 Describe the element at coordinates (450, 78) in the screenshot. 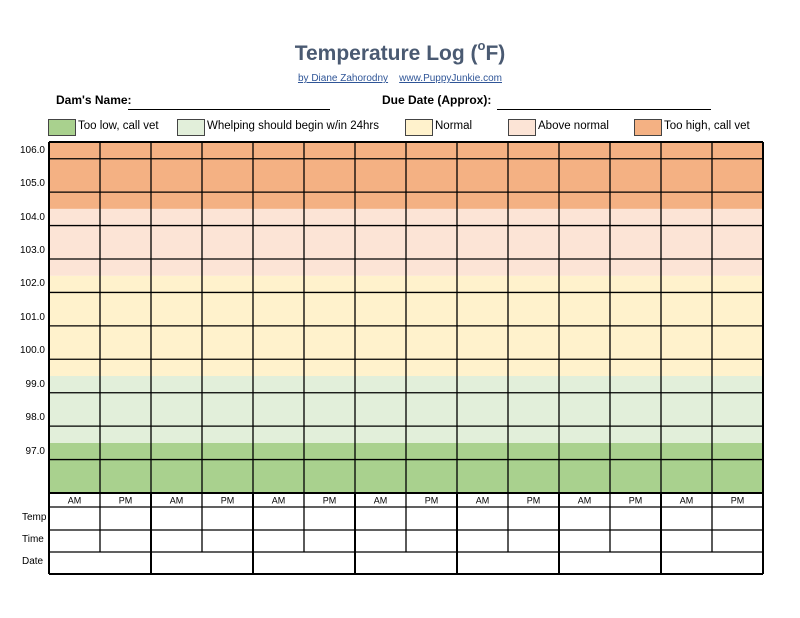

I see `byline-site-link: www.PuppyJunkie.com` at that location.